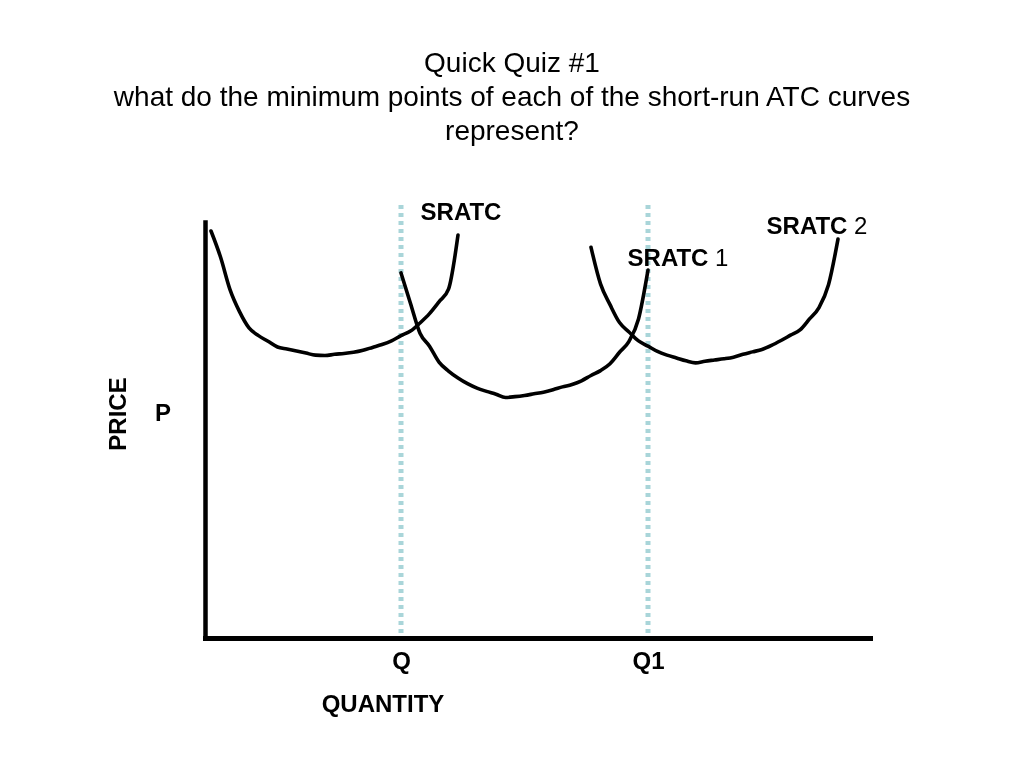 Image resolution: width=1024 pixels, height=768 pixels. I want to click on text: P, so click(163, 413).